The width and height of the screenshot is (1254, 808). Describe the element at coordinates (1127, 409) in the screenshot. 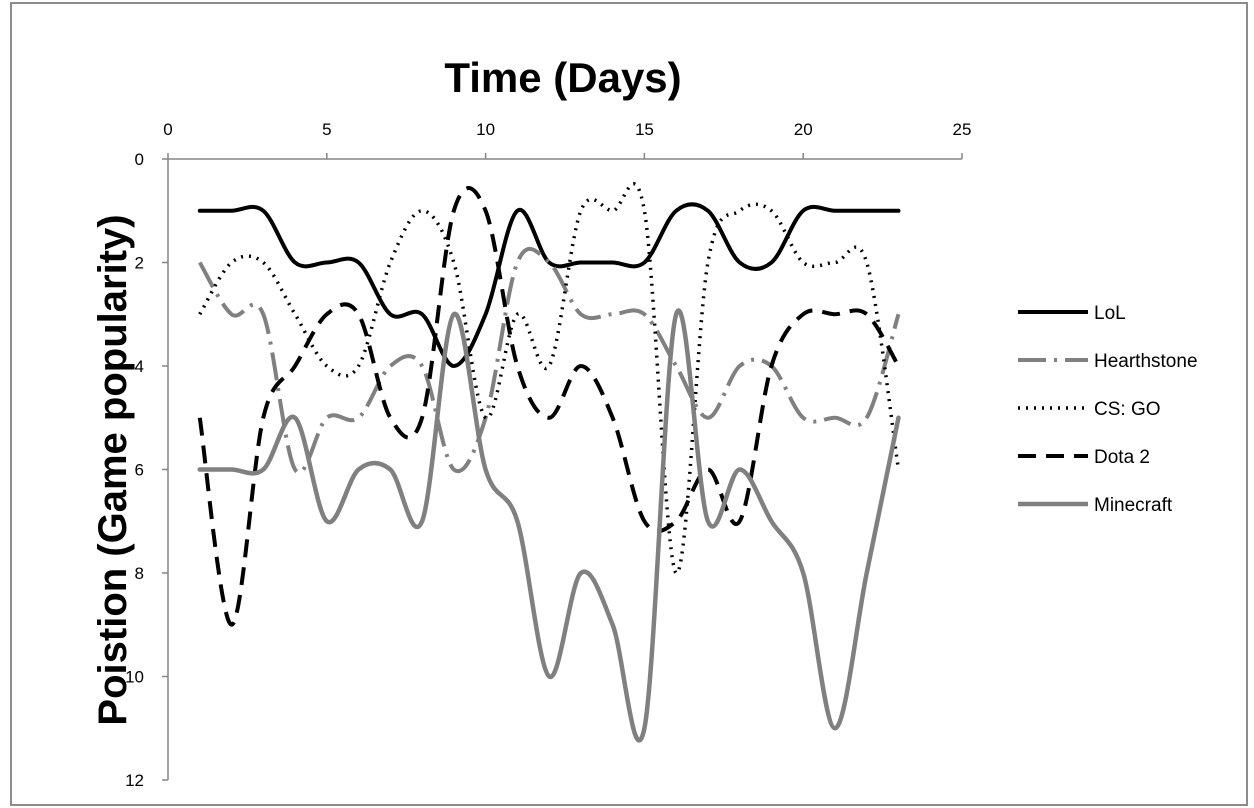

I see `legend-label-cs-go: CS: GO` at that location.